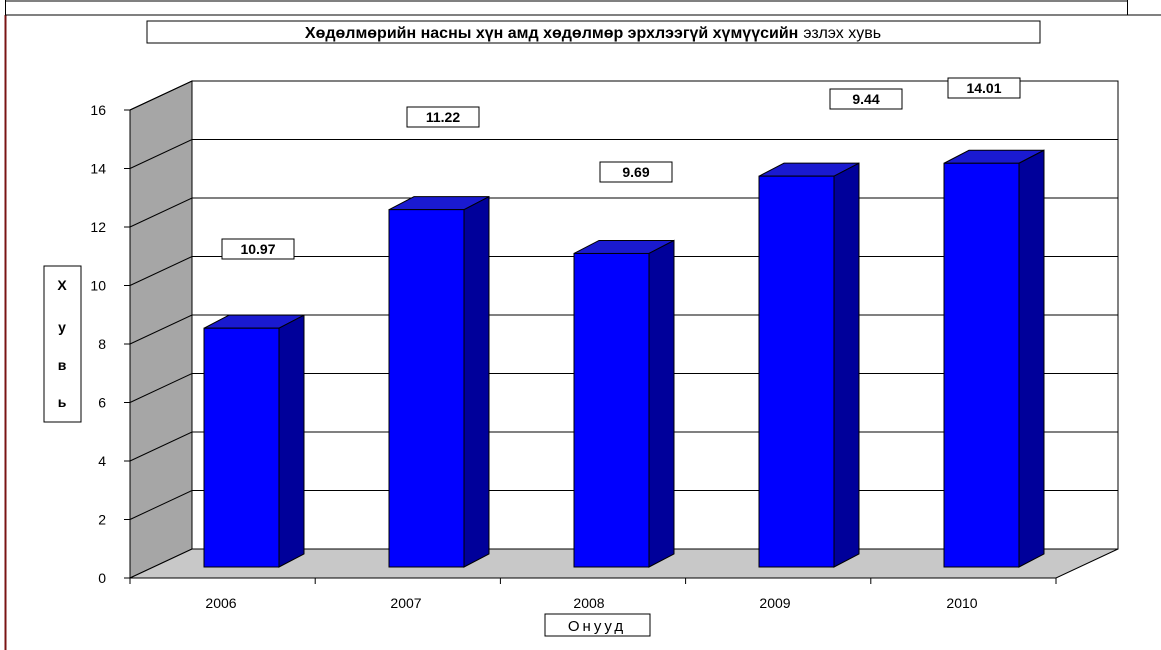  What do you see at coordinates (220, 603) in the screenshot?
I see `x-tick-label: 2006` at bounding box center [220, 603].